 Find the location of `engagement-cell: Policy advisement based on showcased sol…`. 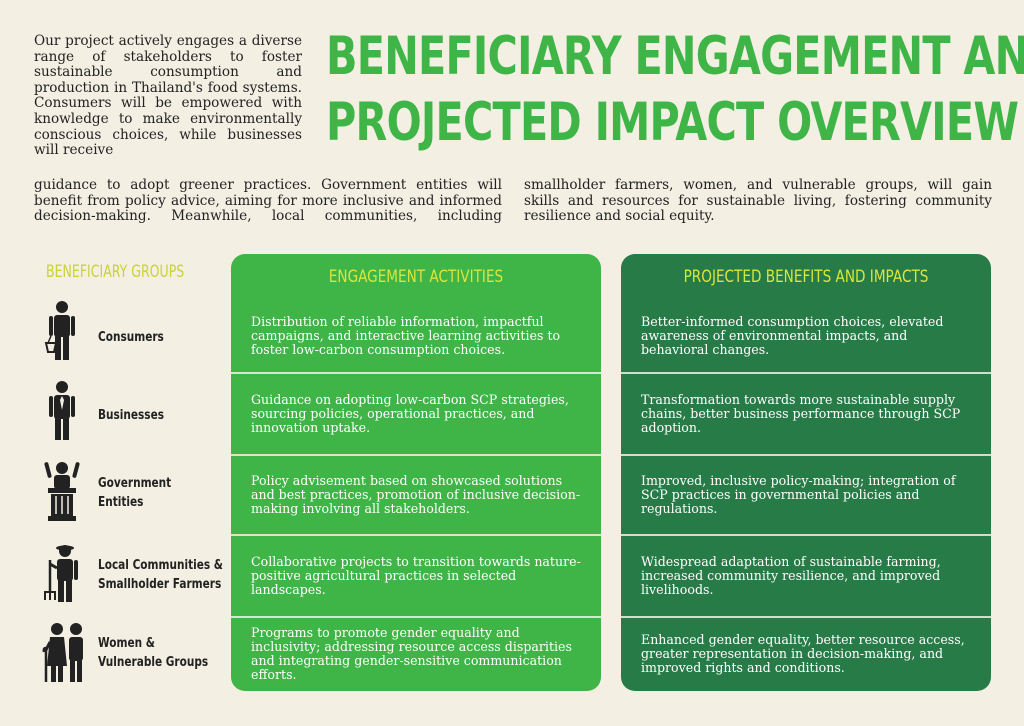

engagement-cell: Policy advisement based on showcased sol… is located at coordinates (416, 494).